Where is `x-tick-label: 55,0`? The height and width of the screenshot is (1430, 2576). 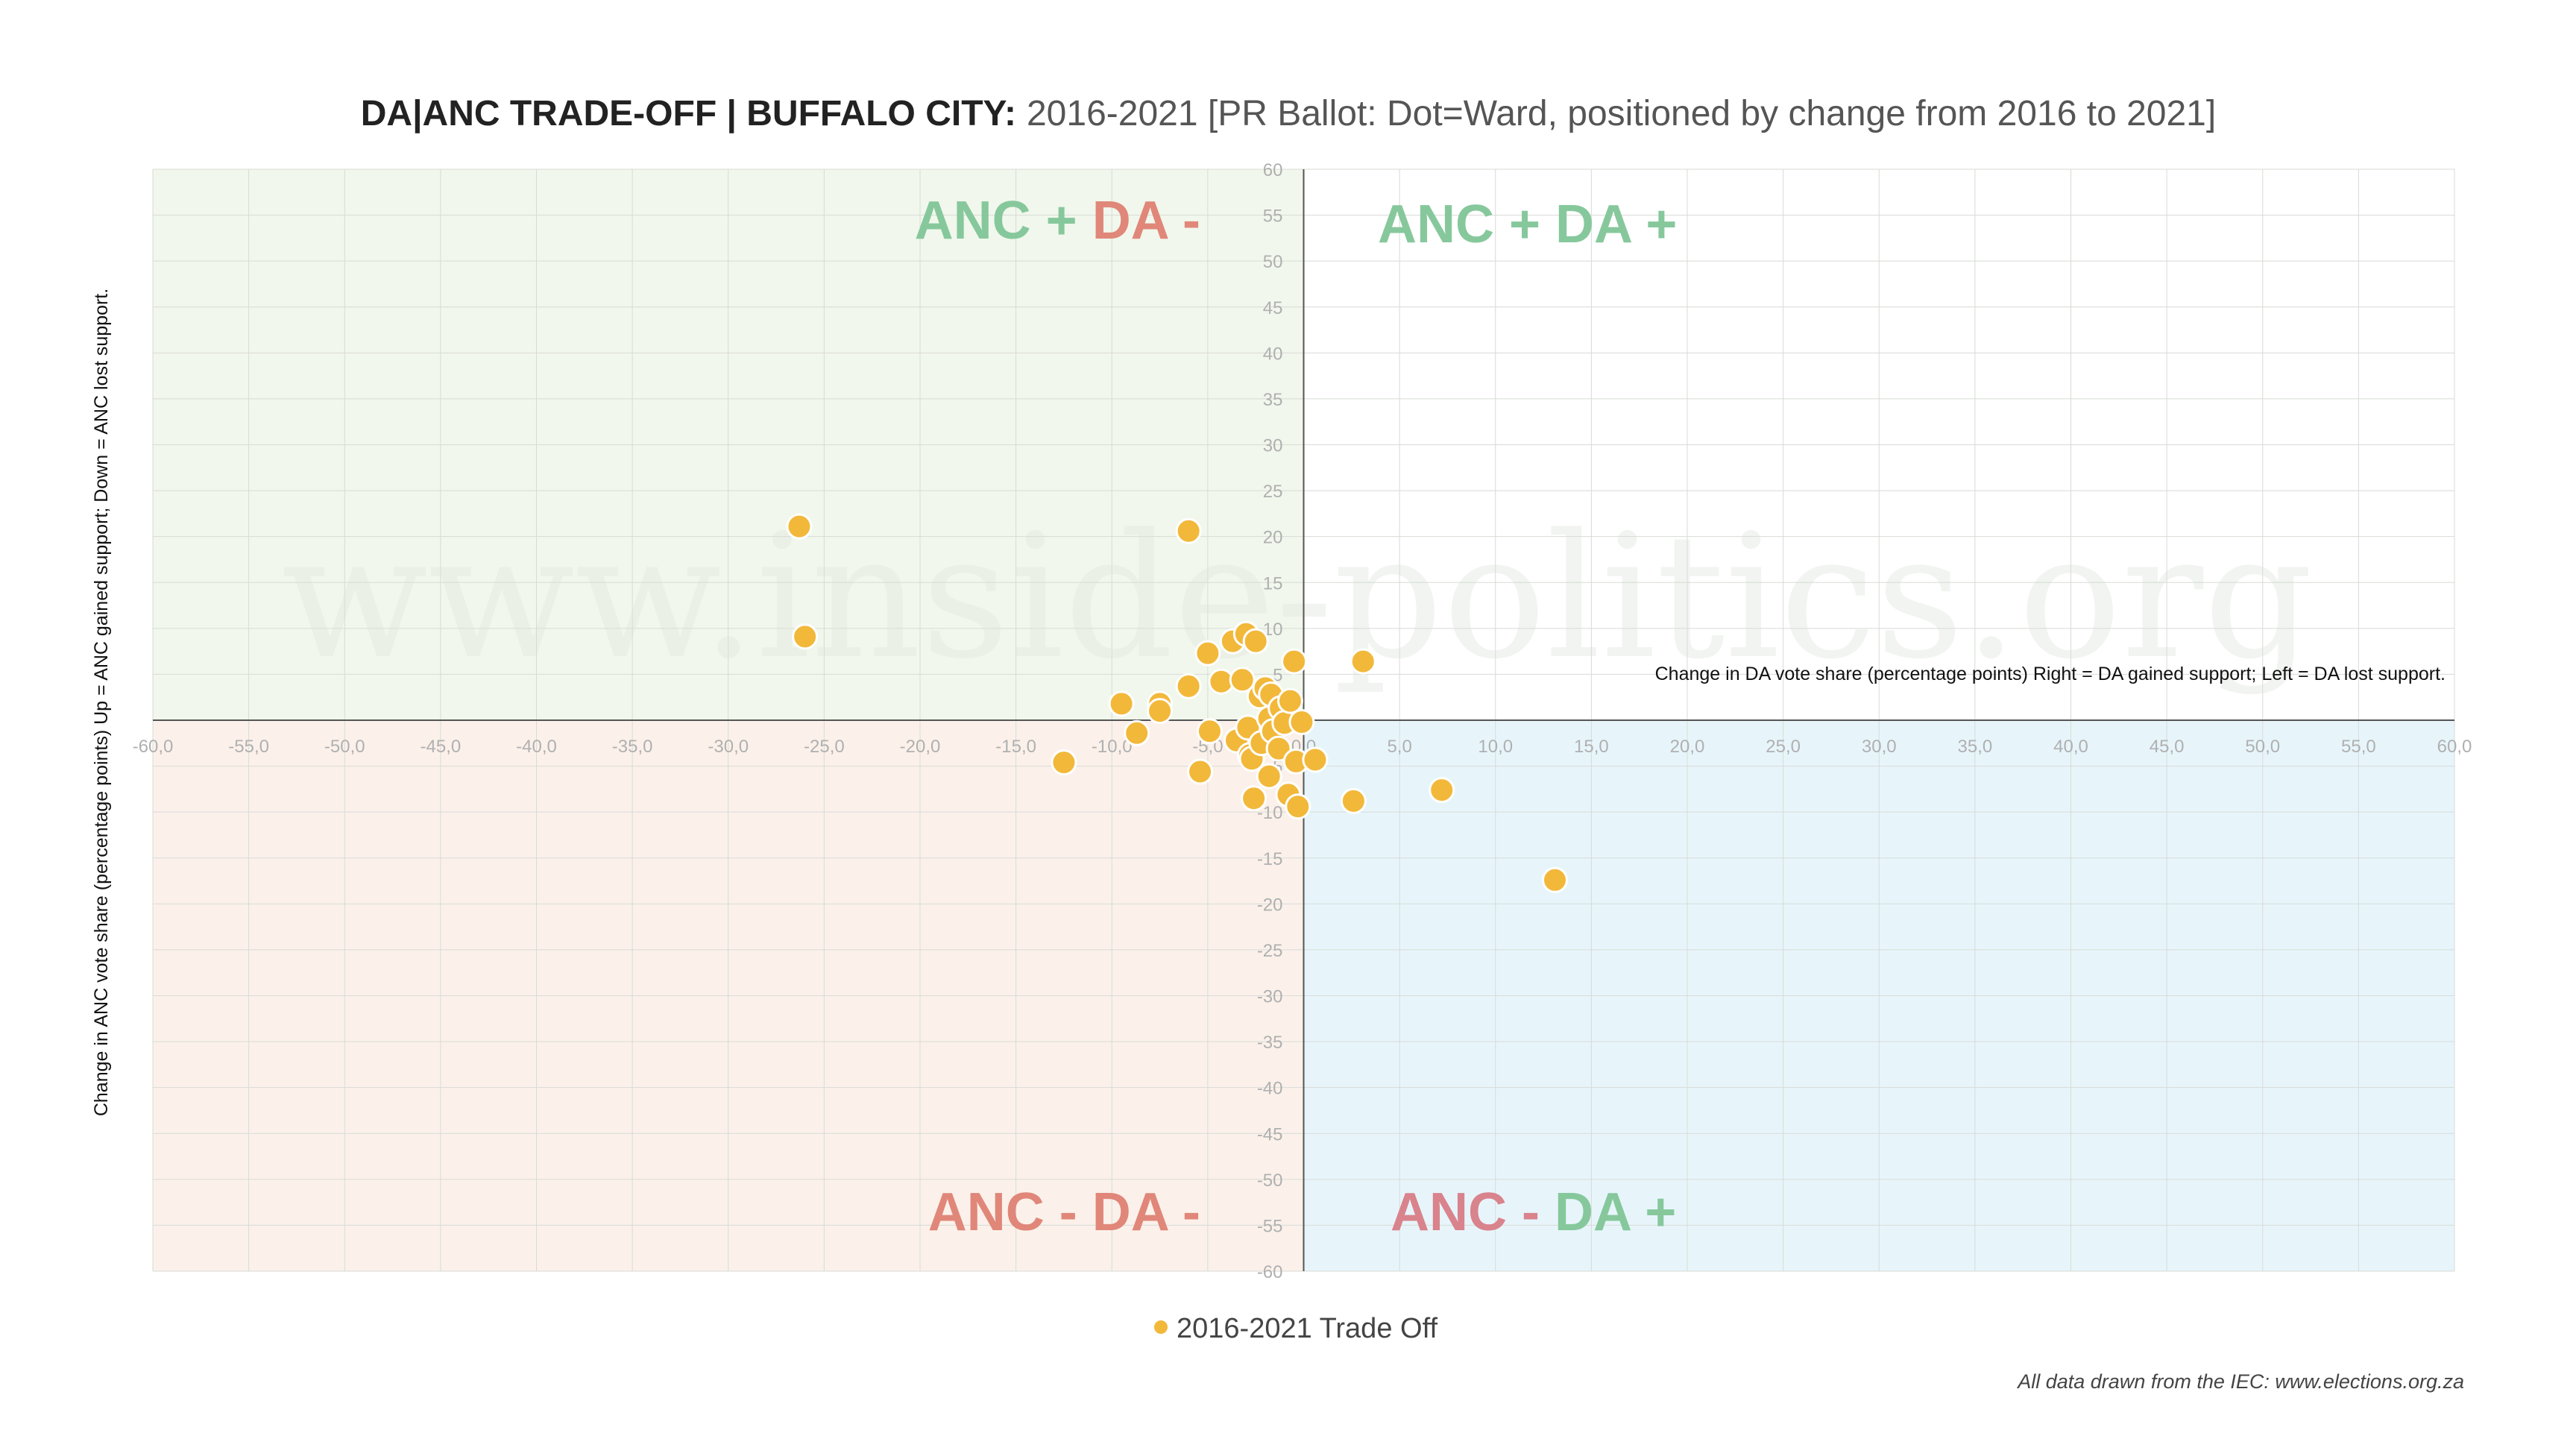 x-tick-label: 55,0 is located at coordinates (2358, 747).